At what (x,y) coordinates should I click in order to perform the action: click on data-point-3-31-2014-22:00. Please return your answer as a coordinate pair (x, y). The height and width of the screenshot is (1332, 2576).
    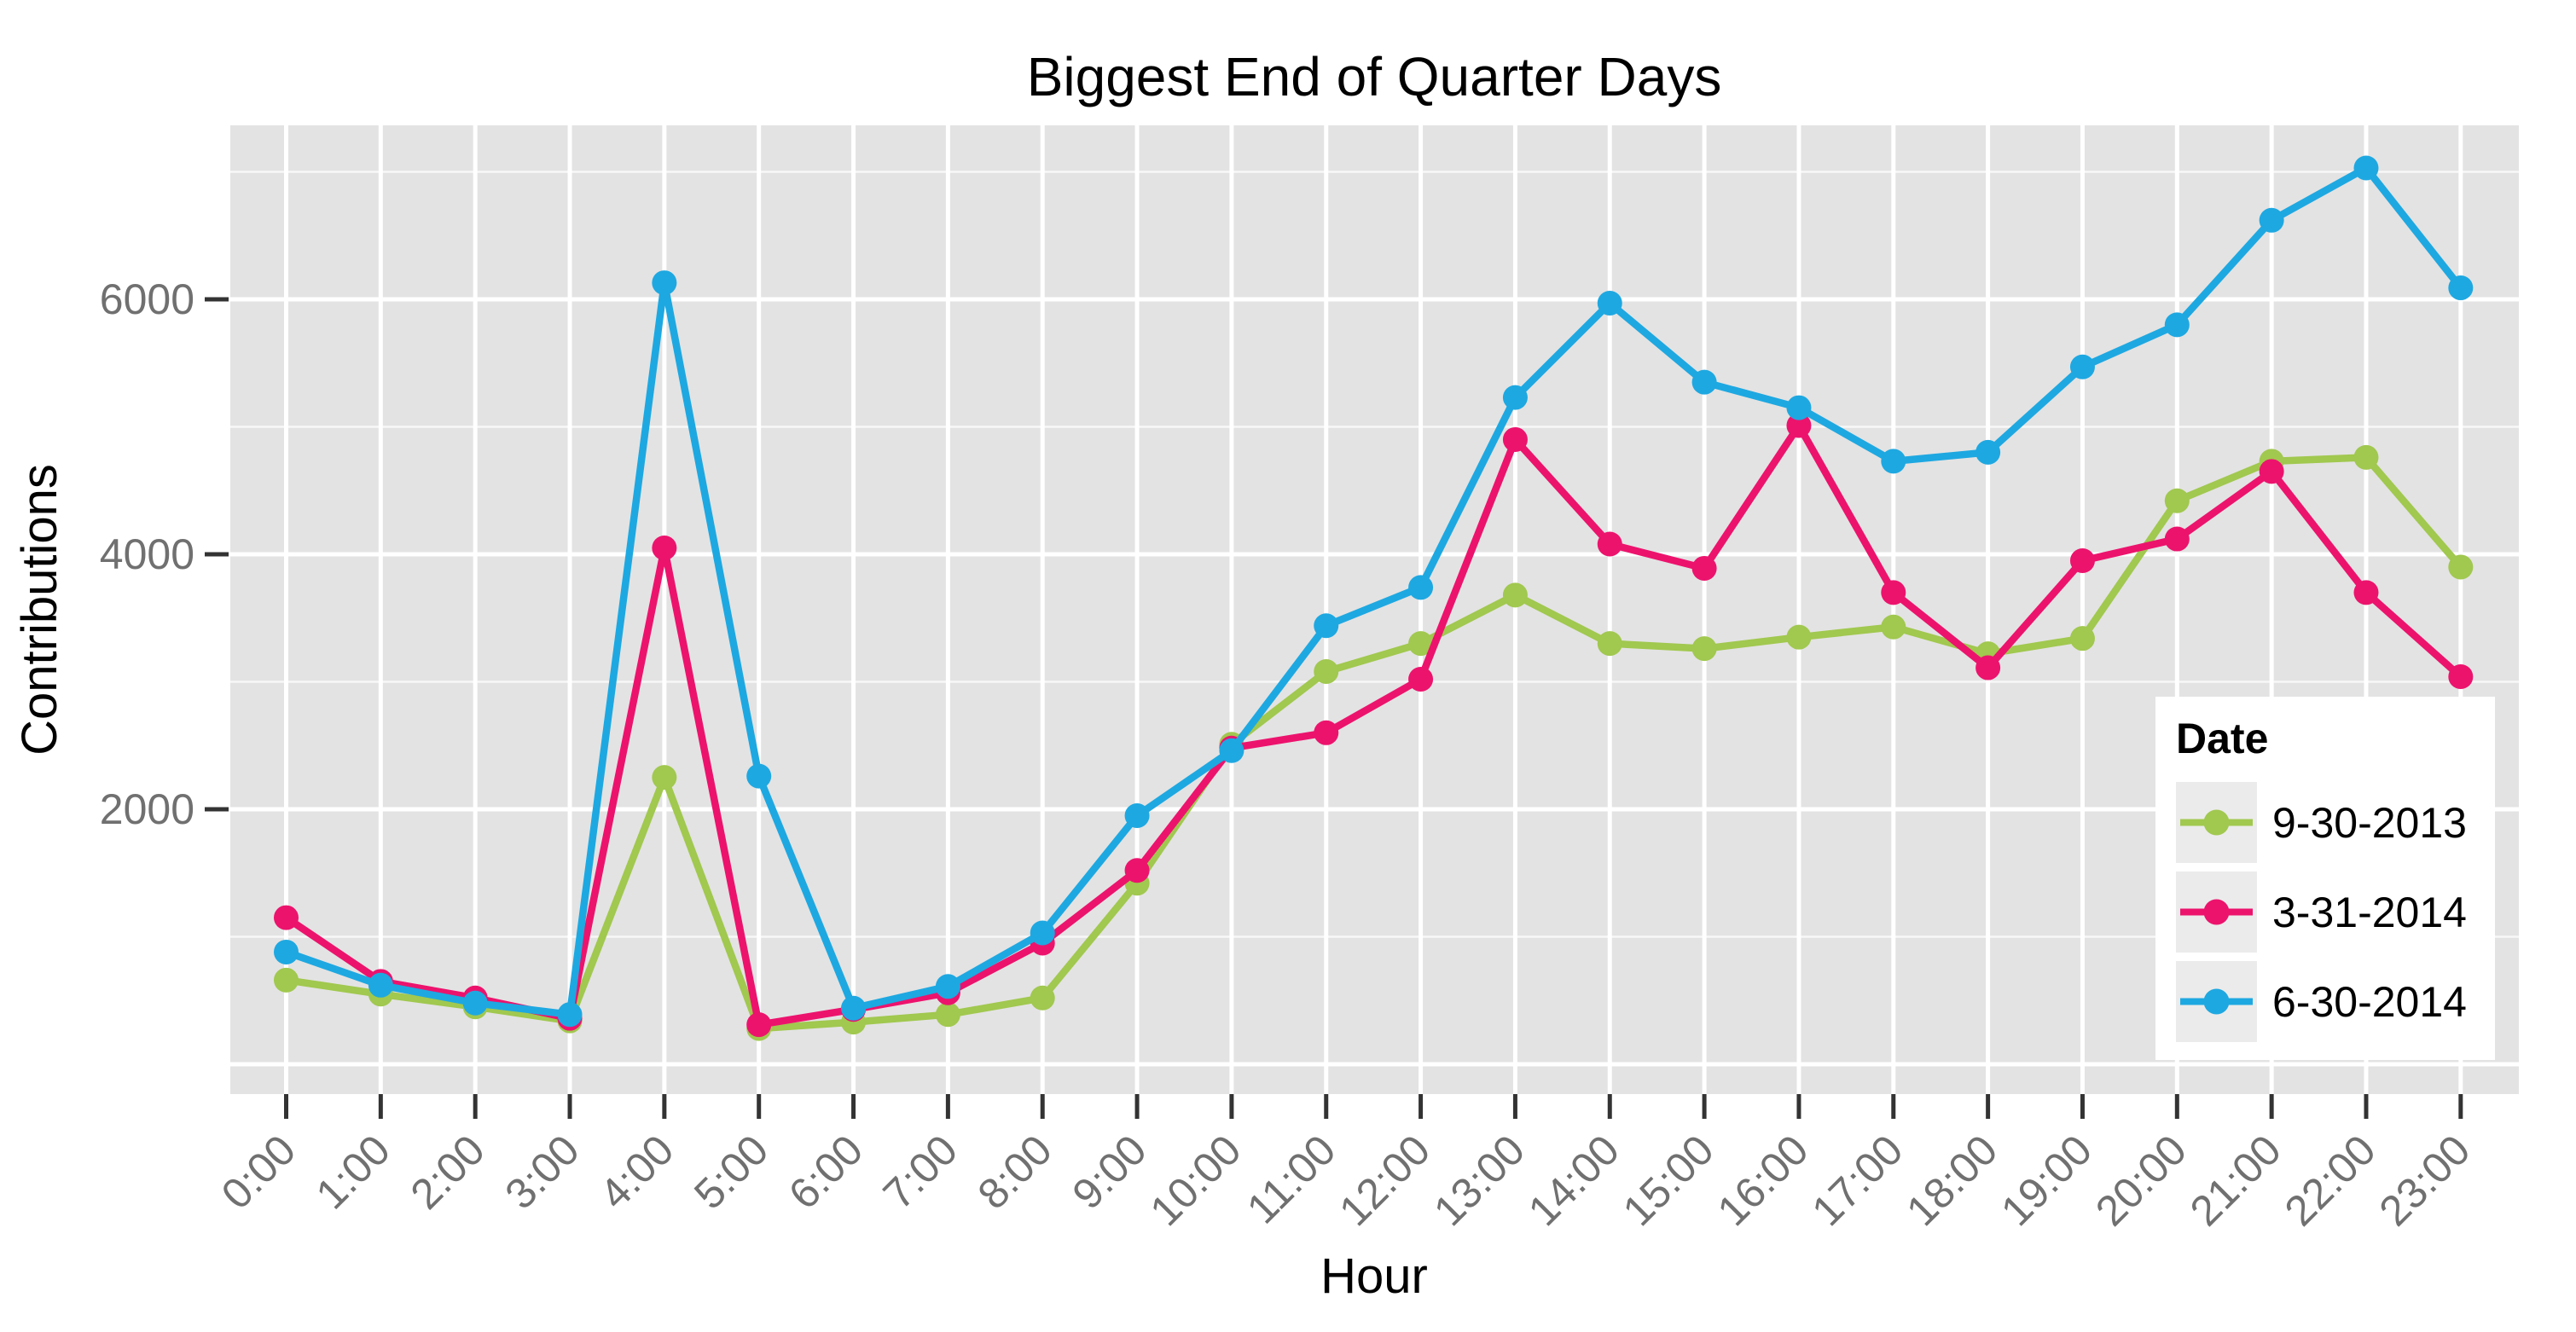
    Looking at the image, I should click on (2366, 592).